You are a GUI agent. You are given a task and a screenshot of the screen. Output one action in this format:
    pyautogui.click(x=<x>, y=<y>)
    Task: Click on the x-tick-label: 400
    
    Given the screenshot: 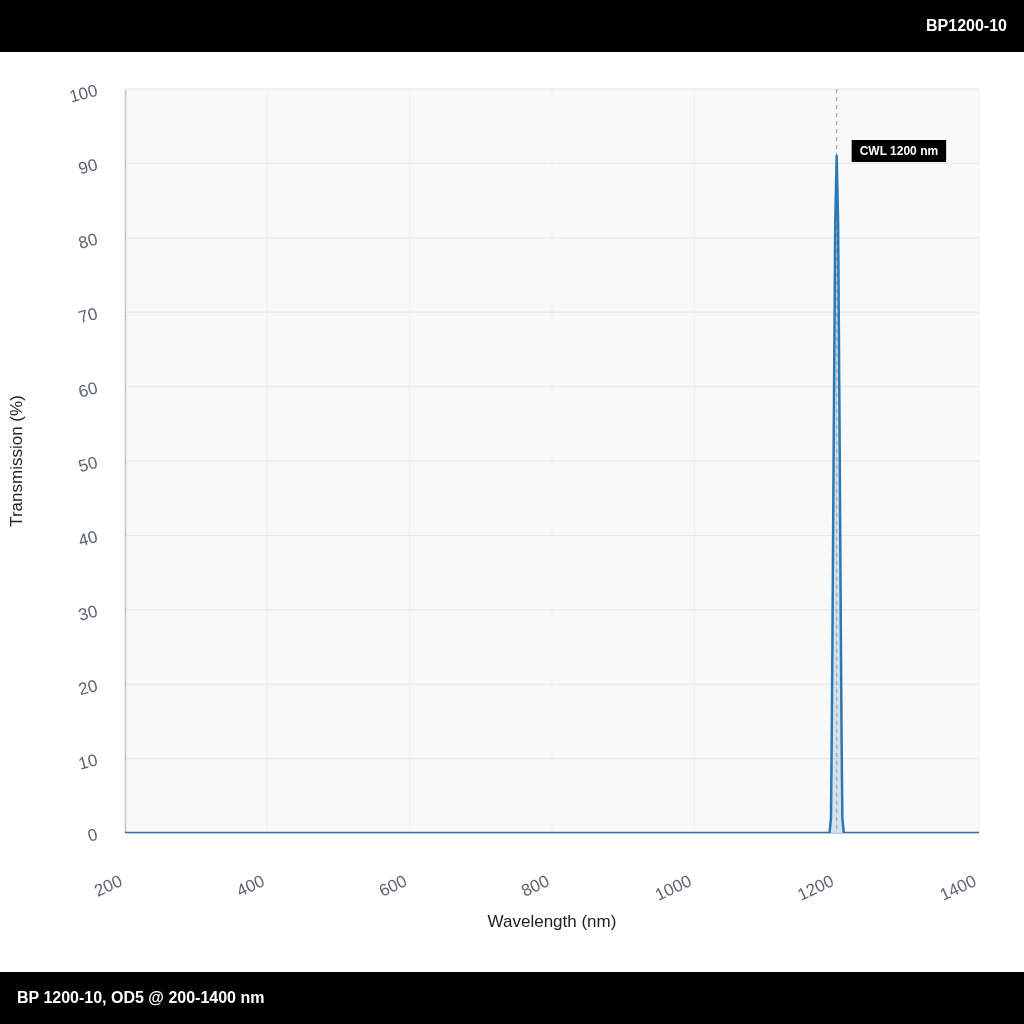 What is the action you would take?
    pyautogui.click(x=250, y=886)
    